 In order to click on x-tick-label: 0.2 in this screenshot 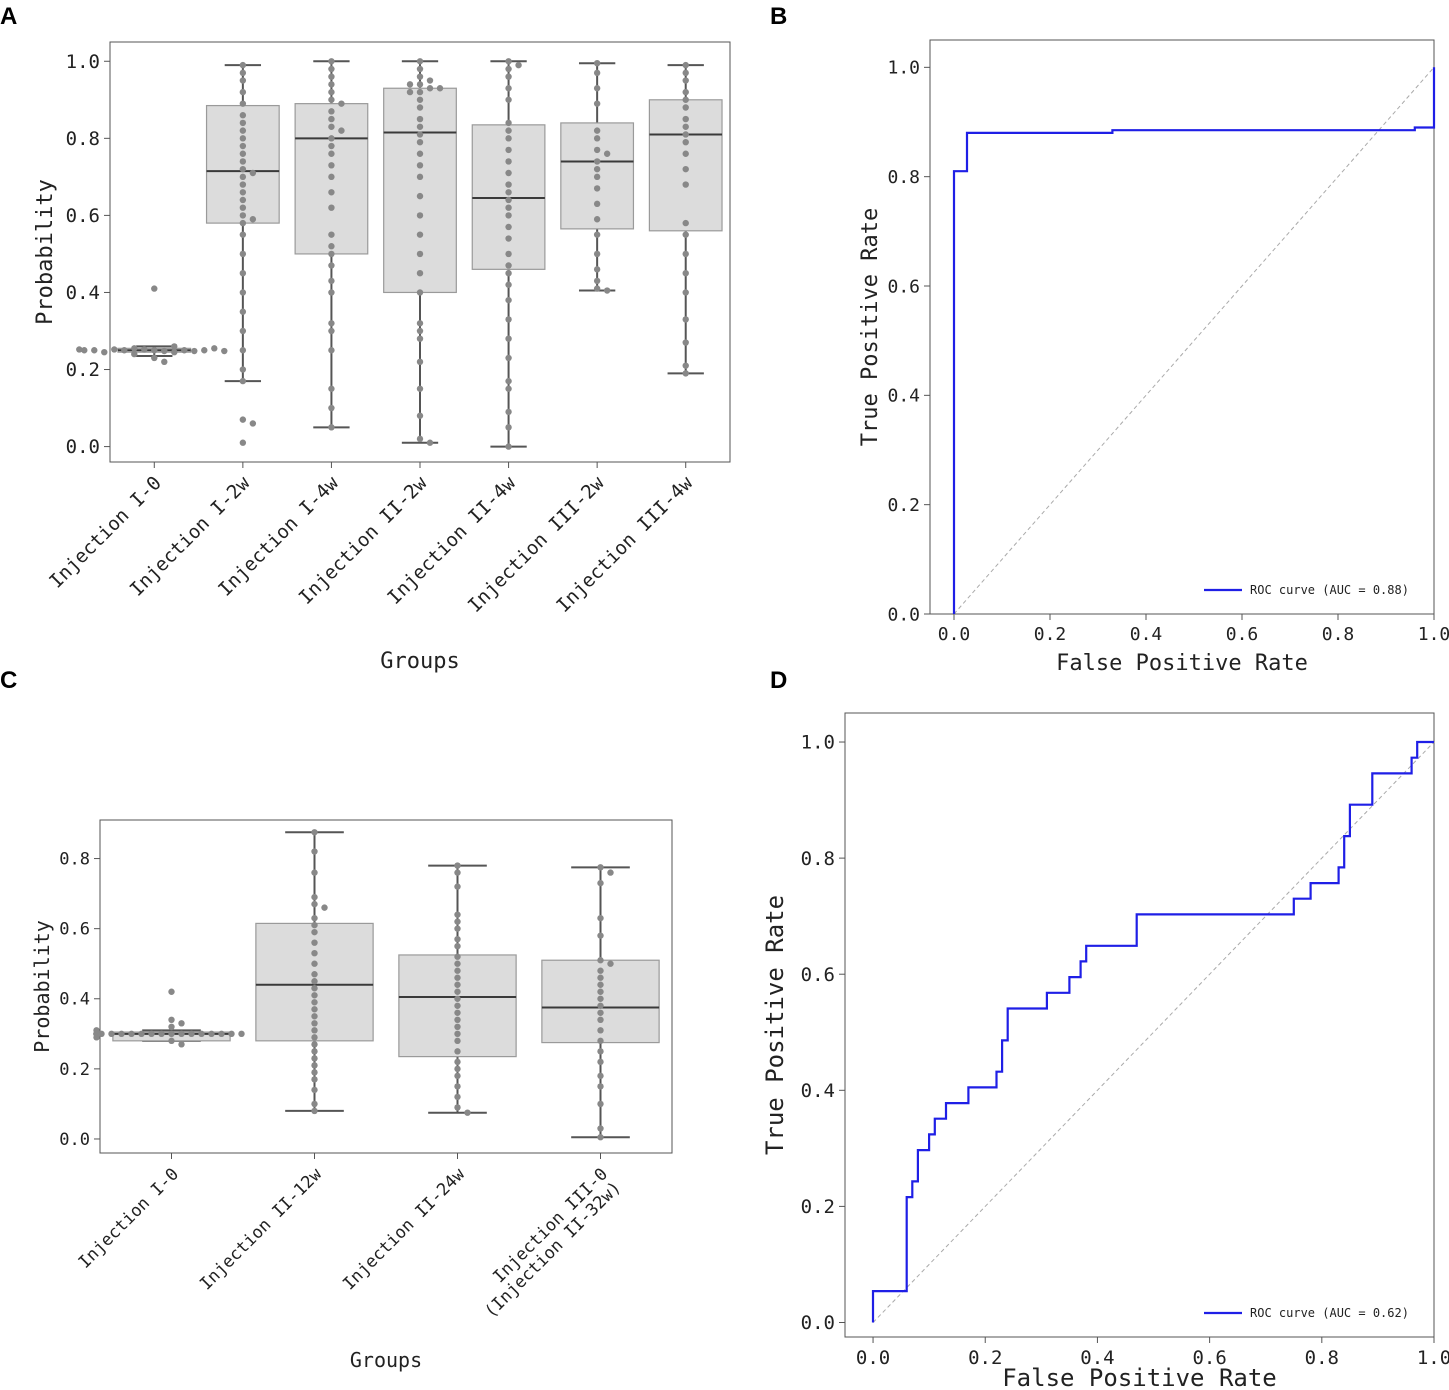, I will do `click(1050, 634)`.